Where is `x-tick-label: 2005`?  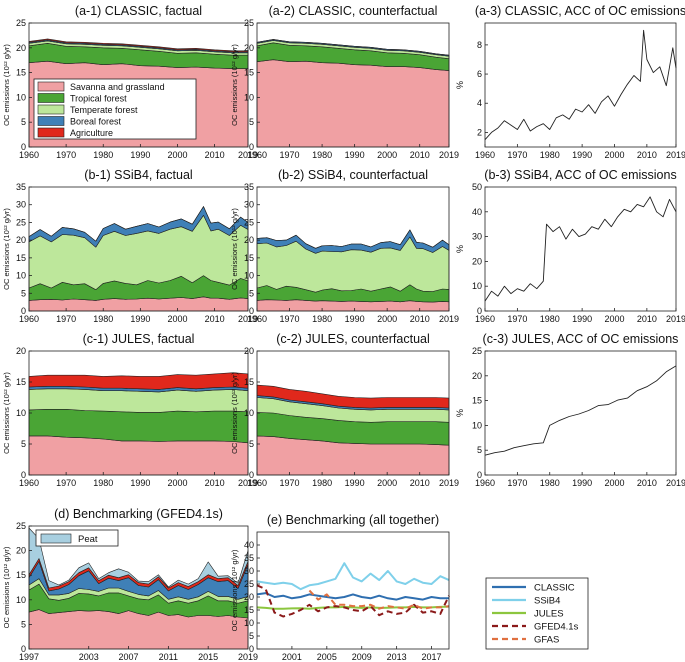
x-tick-label: 2005 is located at coordinates (327, 657).